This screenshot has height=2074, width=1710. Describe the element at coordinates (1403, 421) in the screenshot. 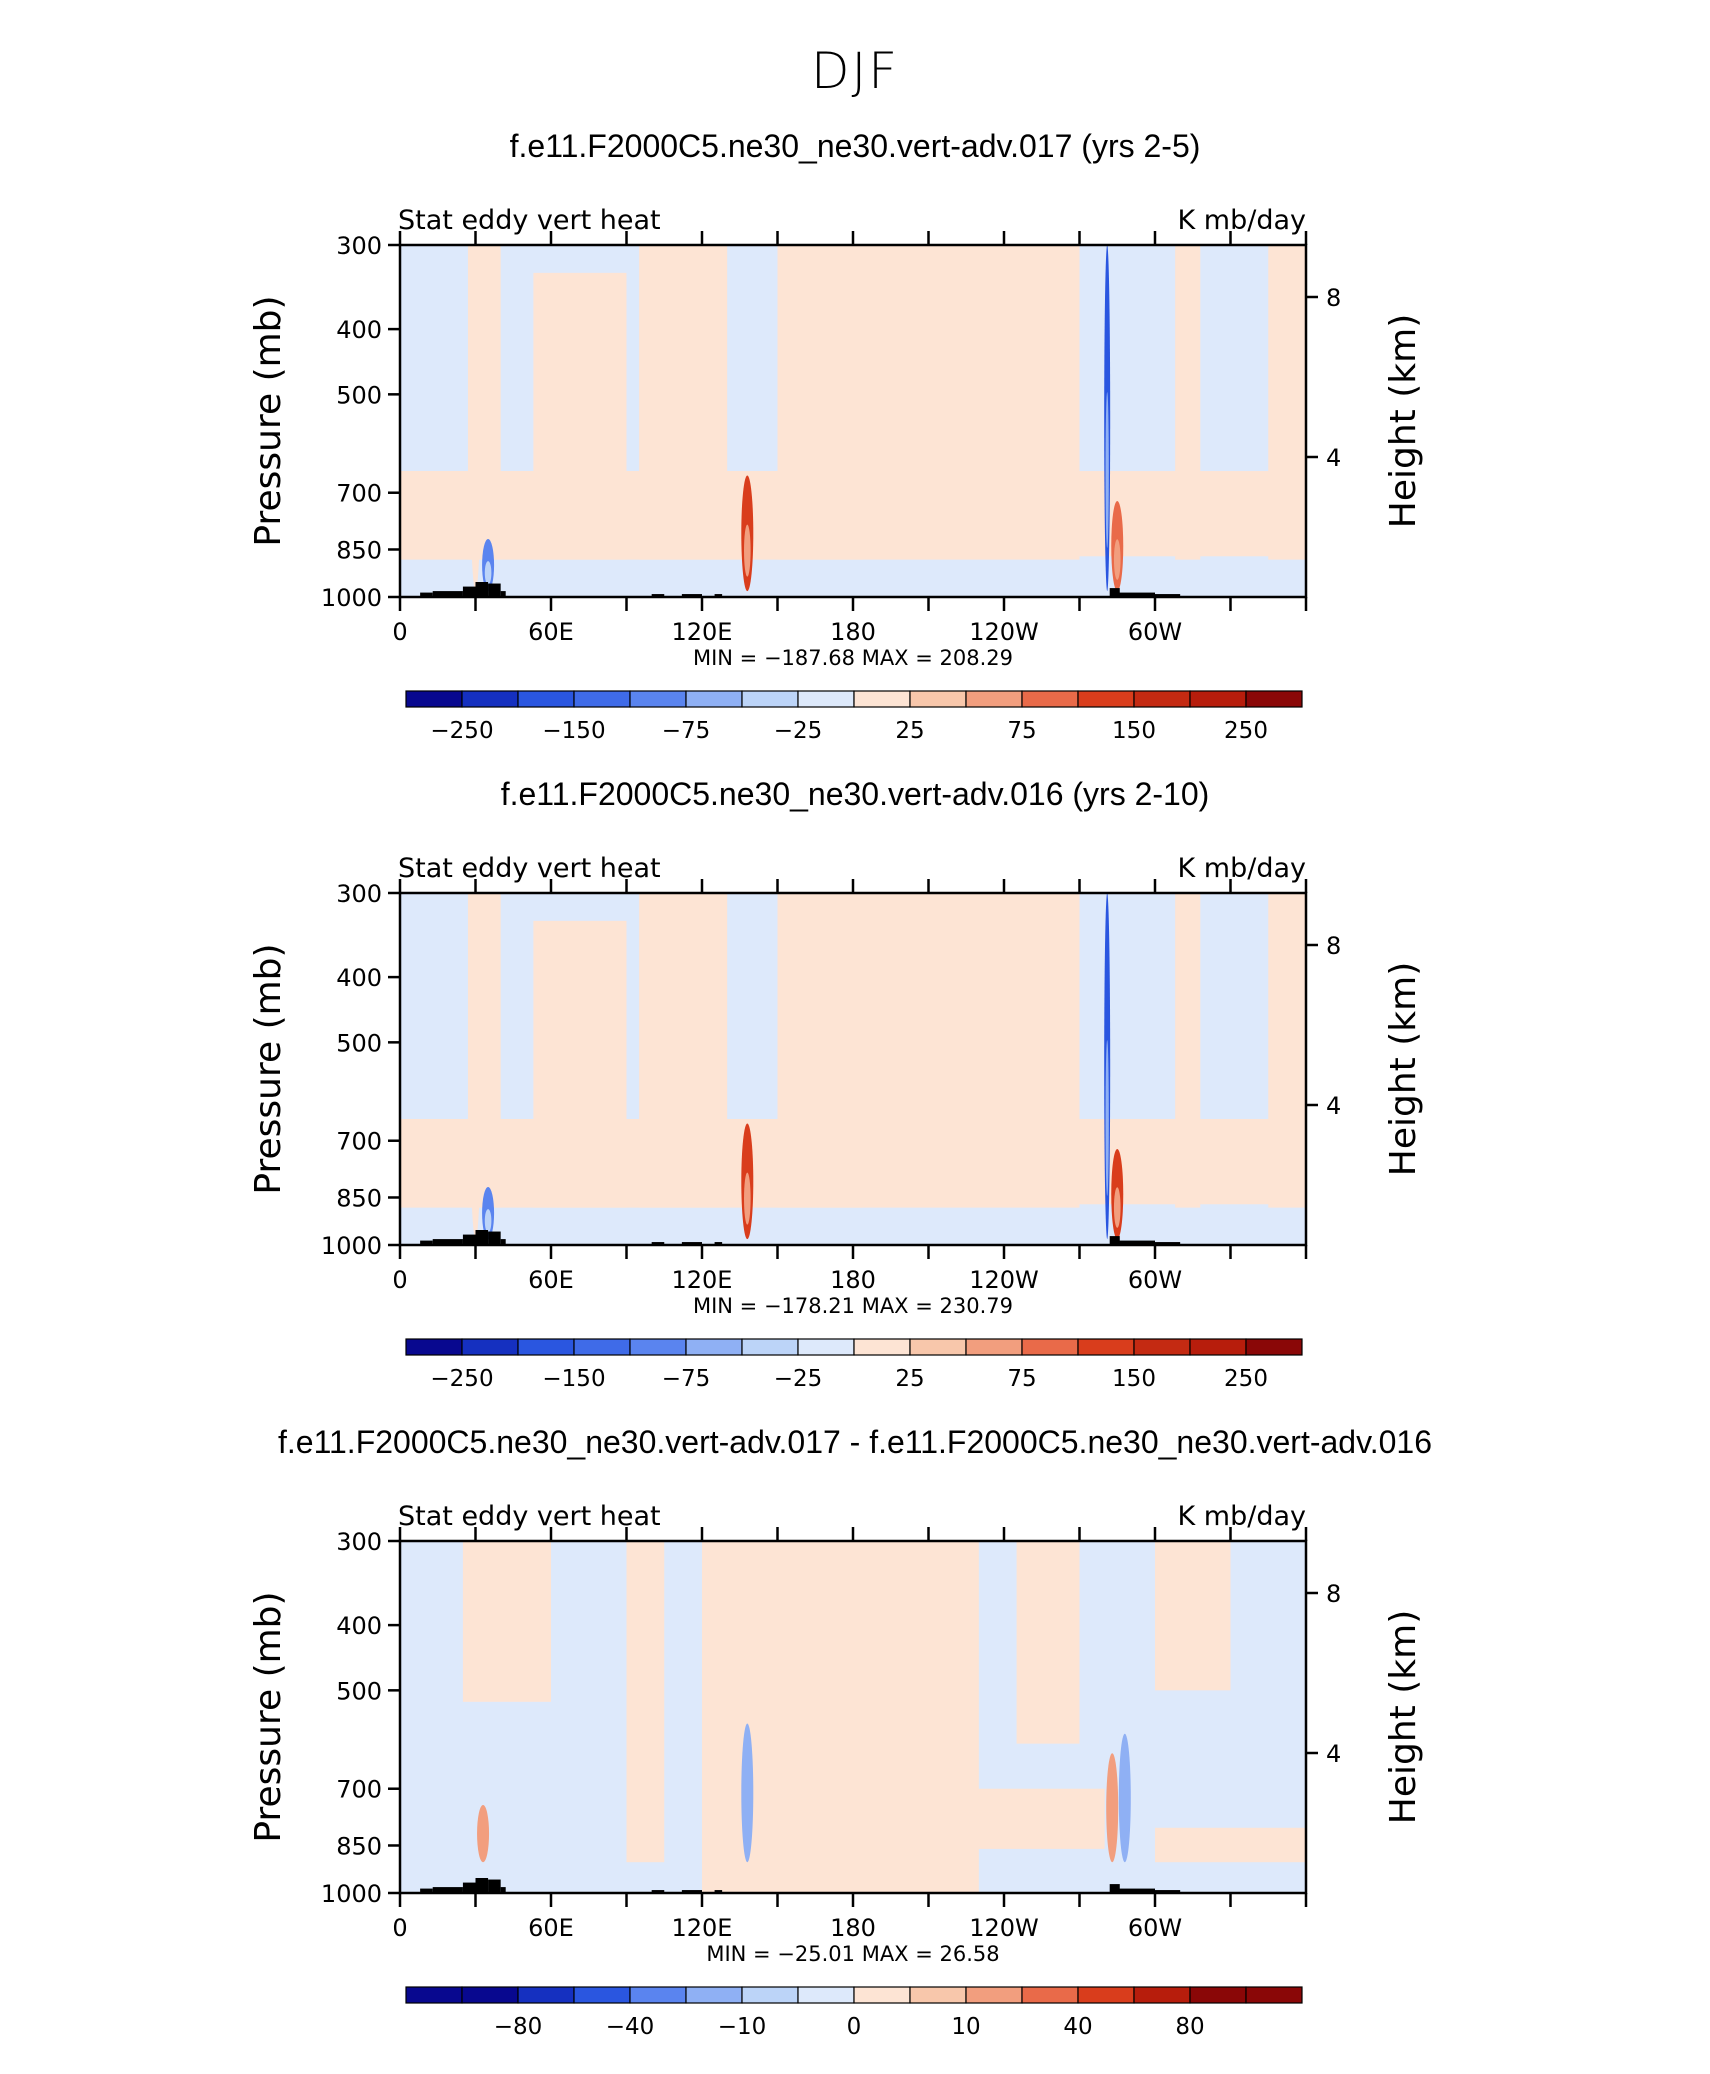

I see `y2-axis-label: Height (km)` at that location.